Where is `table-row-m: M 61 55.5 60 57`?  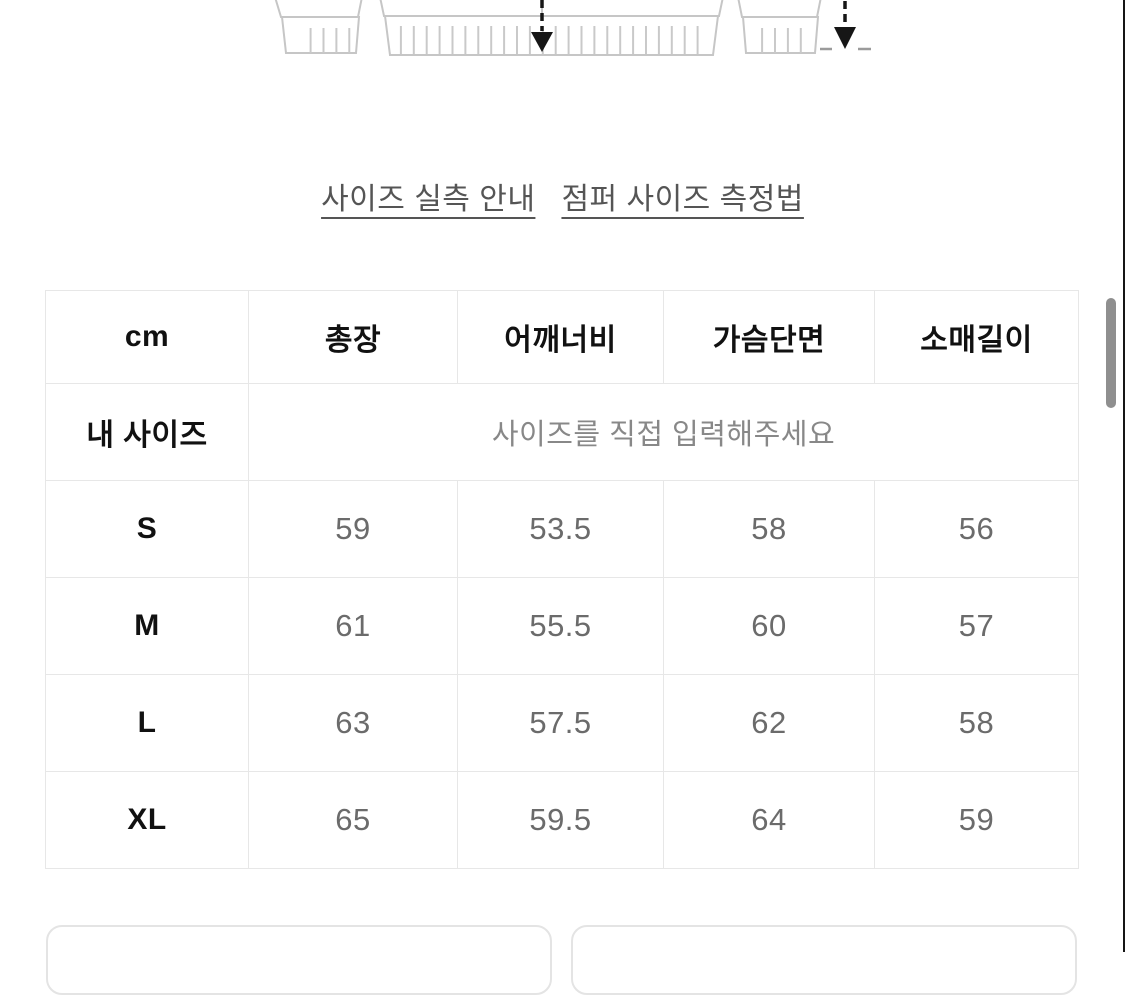 table-row-m: M 61 55.5 60 57 is located at coordinates (562, 626).